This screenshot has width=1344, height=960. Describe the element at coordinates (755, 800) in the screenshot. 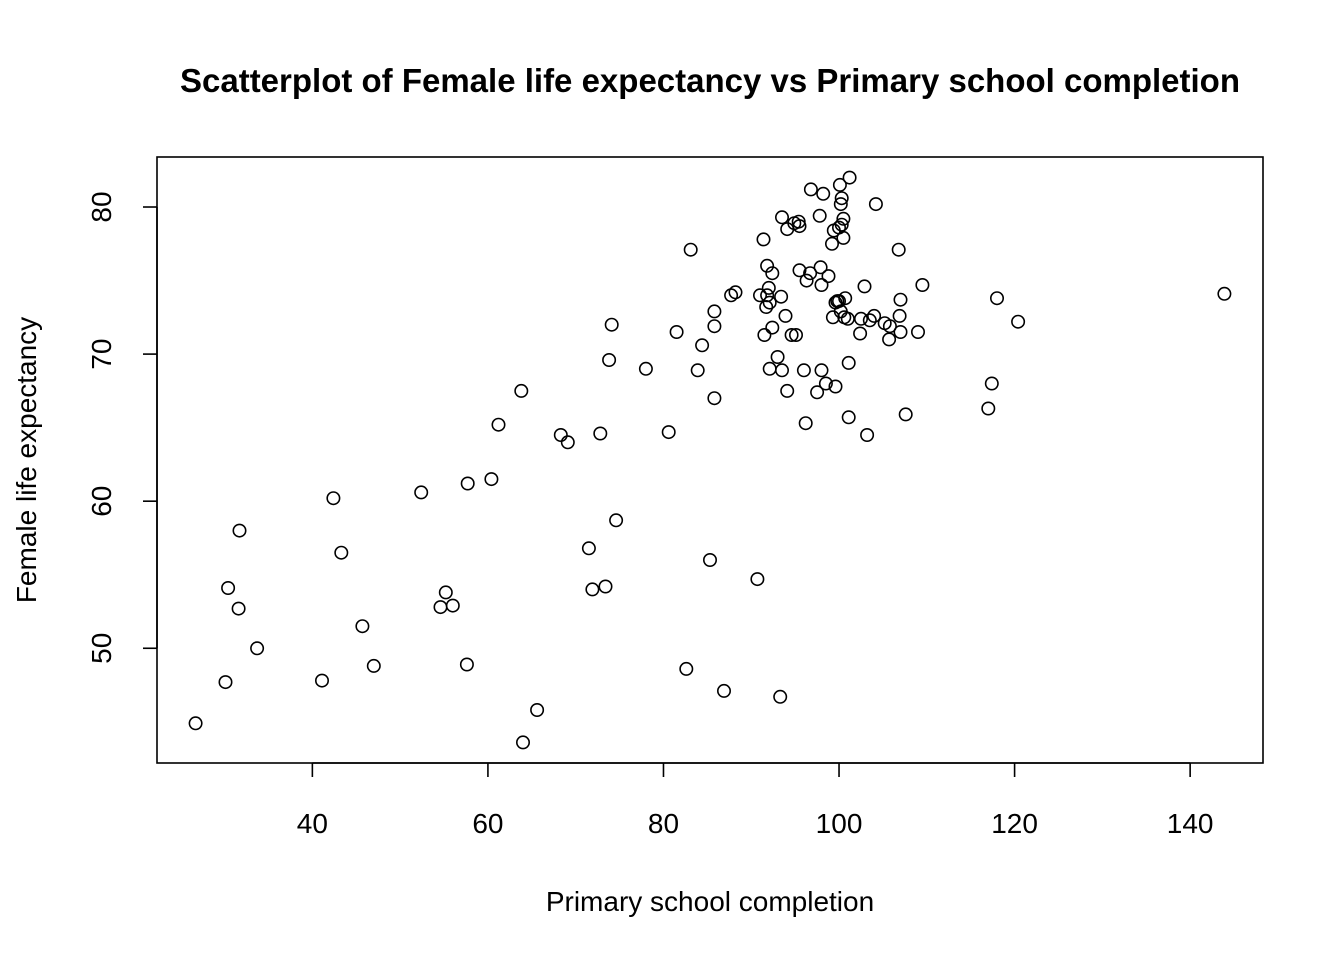

I see `x-axis: 40 60 80 100 120 140` at that location.